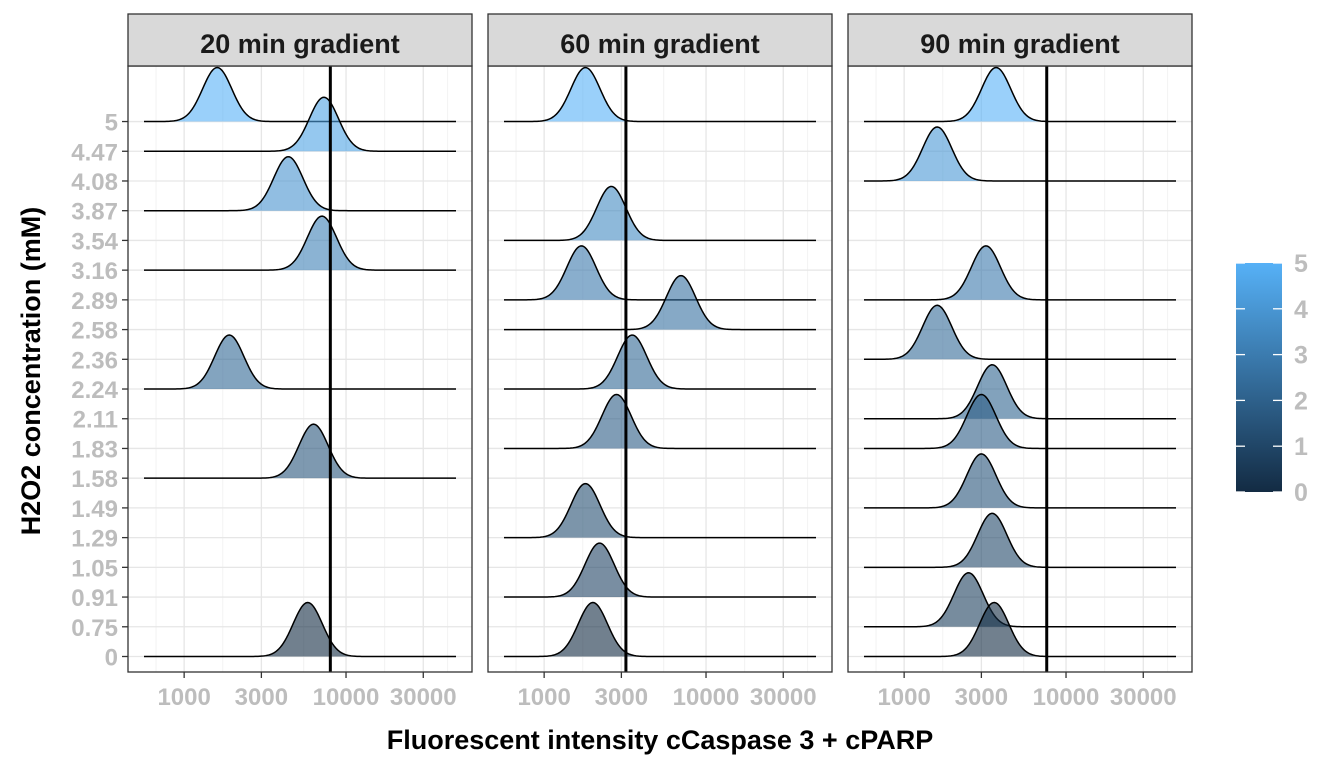 The image size is (1344, 773). Describe the element at coordinates (94, 390) in the screenshot. I see `y-tick-label: 2.24` at that location.